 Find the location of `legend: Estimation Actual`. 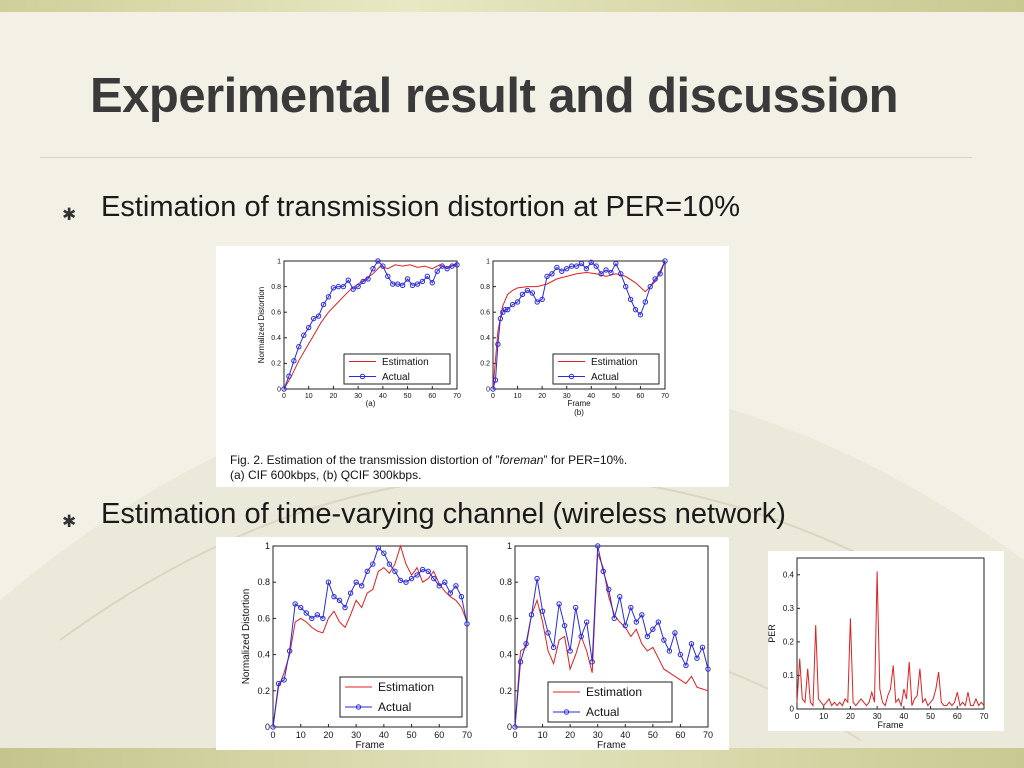

legend: Estimation Actual is located at coordinates (397, 369).